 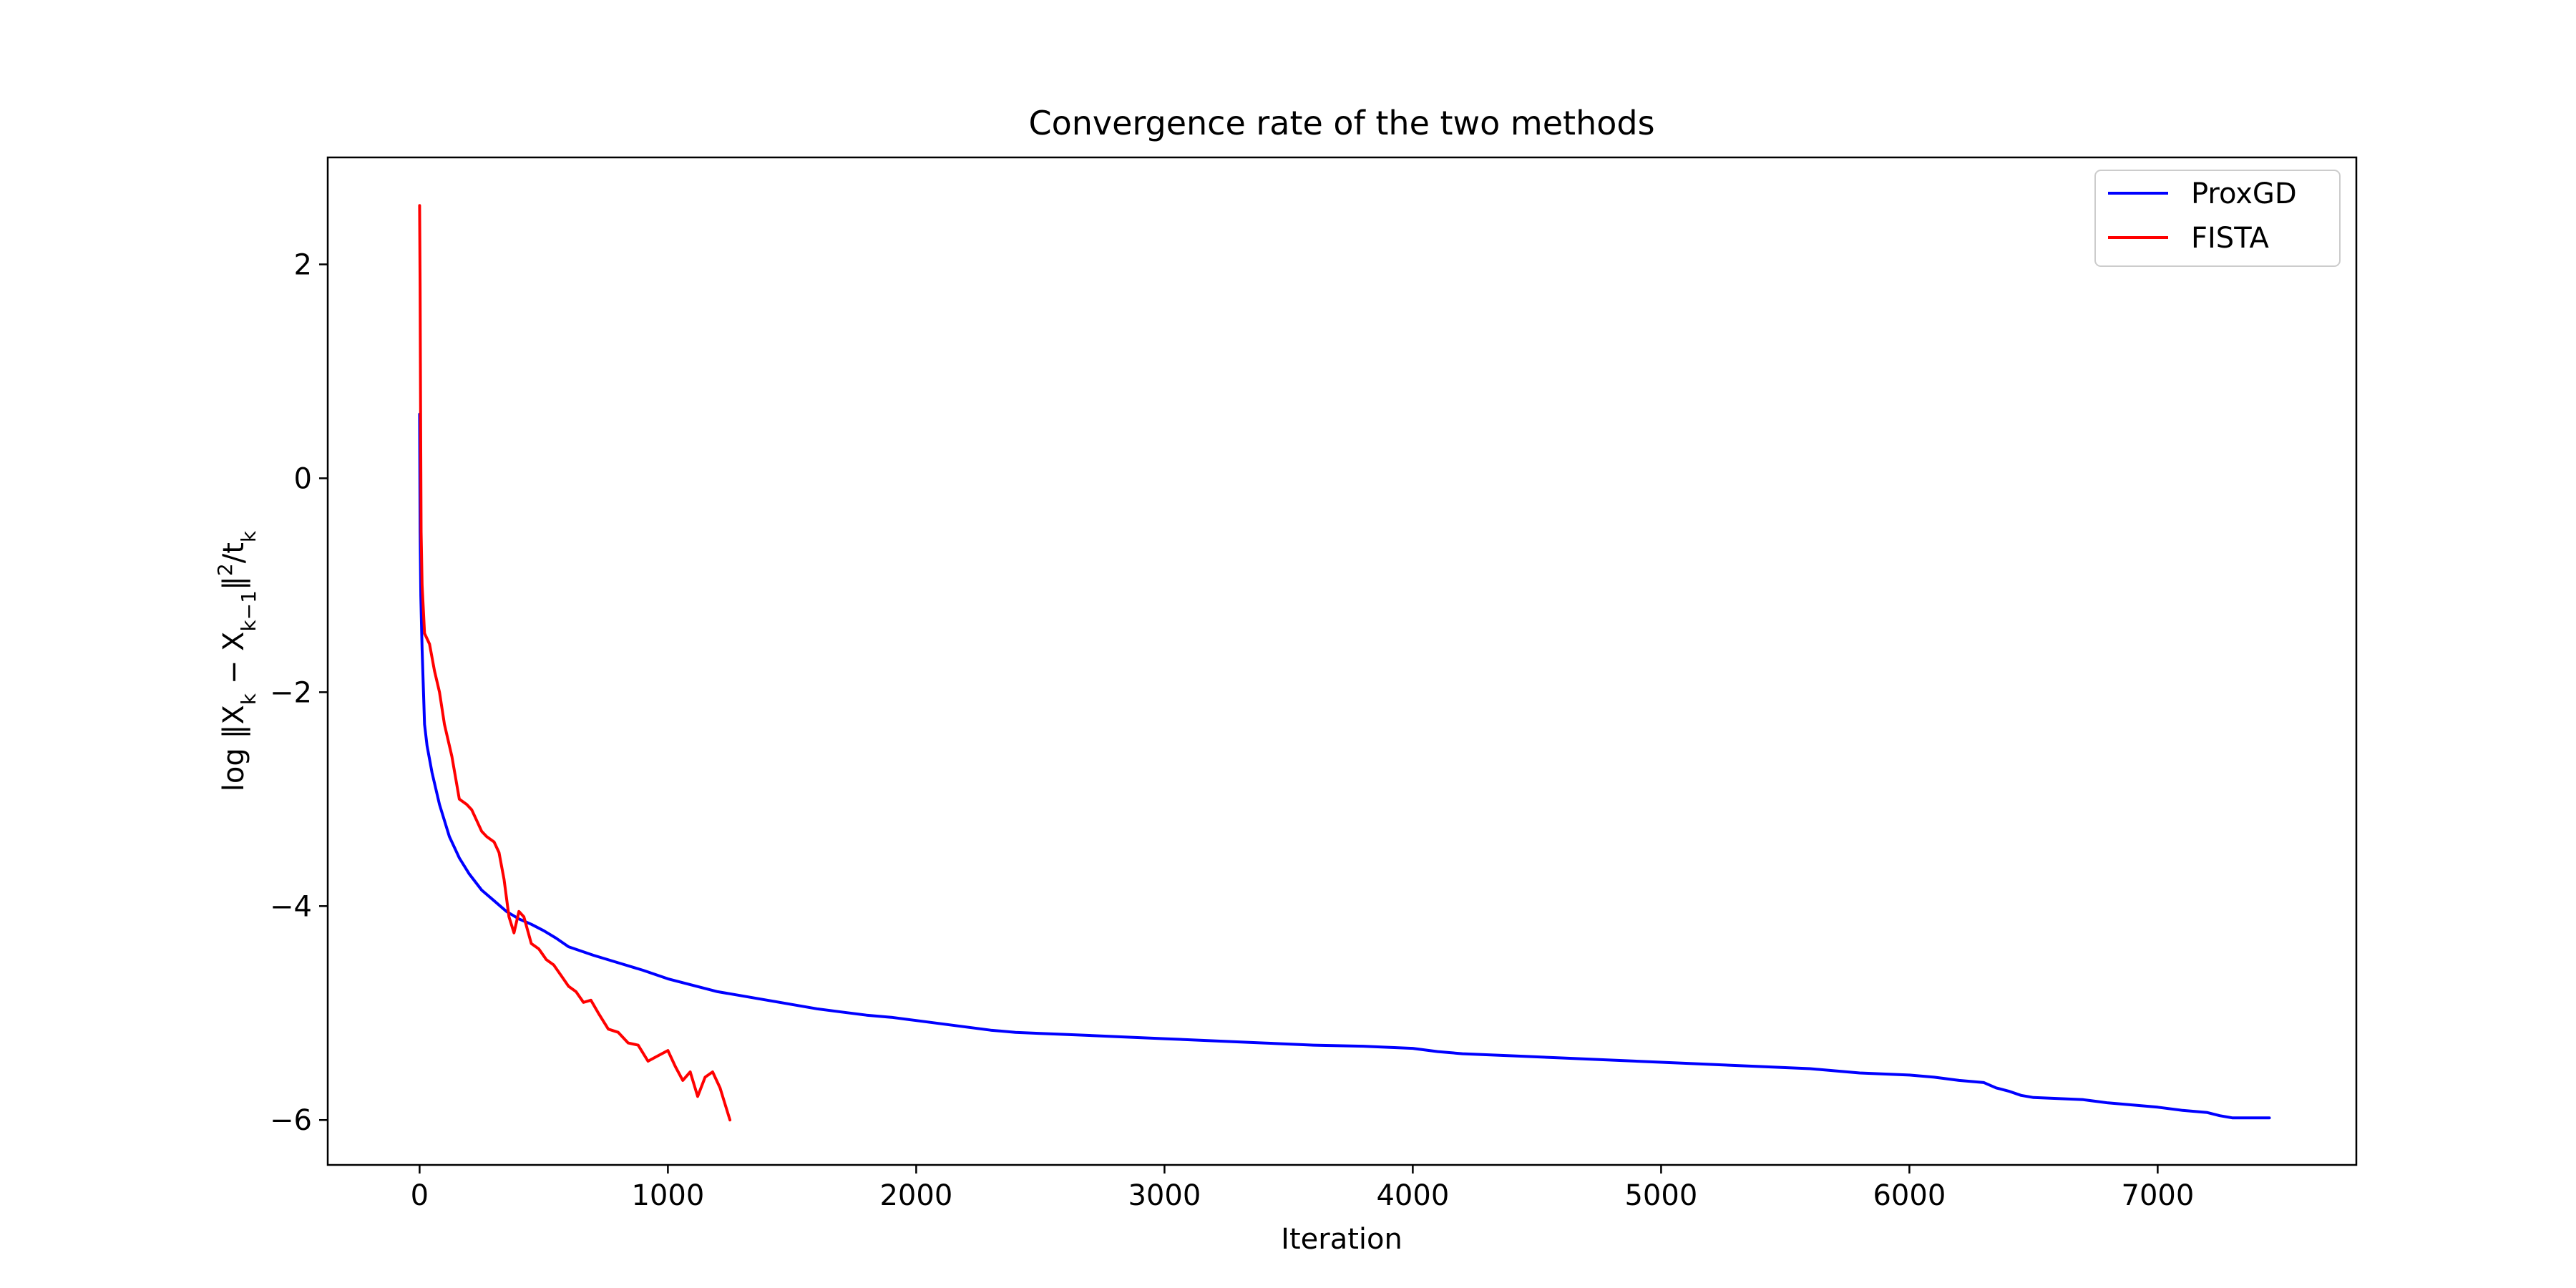 What do you see at coordinates (2158, 1195) in the screenshot?
I see `x-tick-label: 7000` at bounding box center [2158, 1195].